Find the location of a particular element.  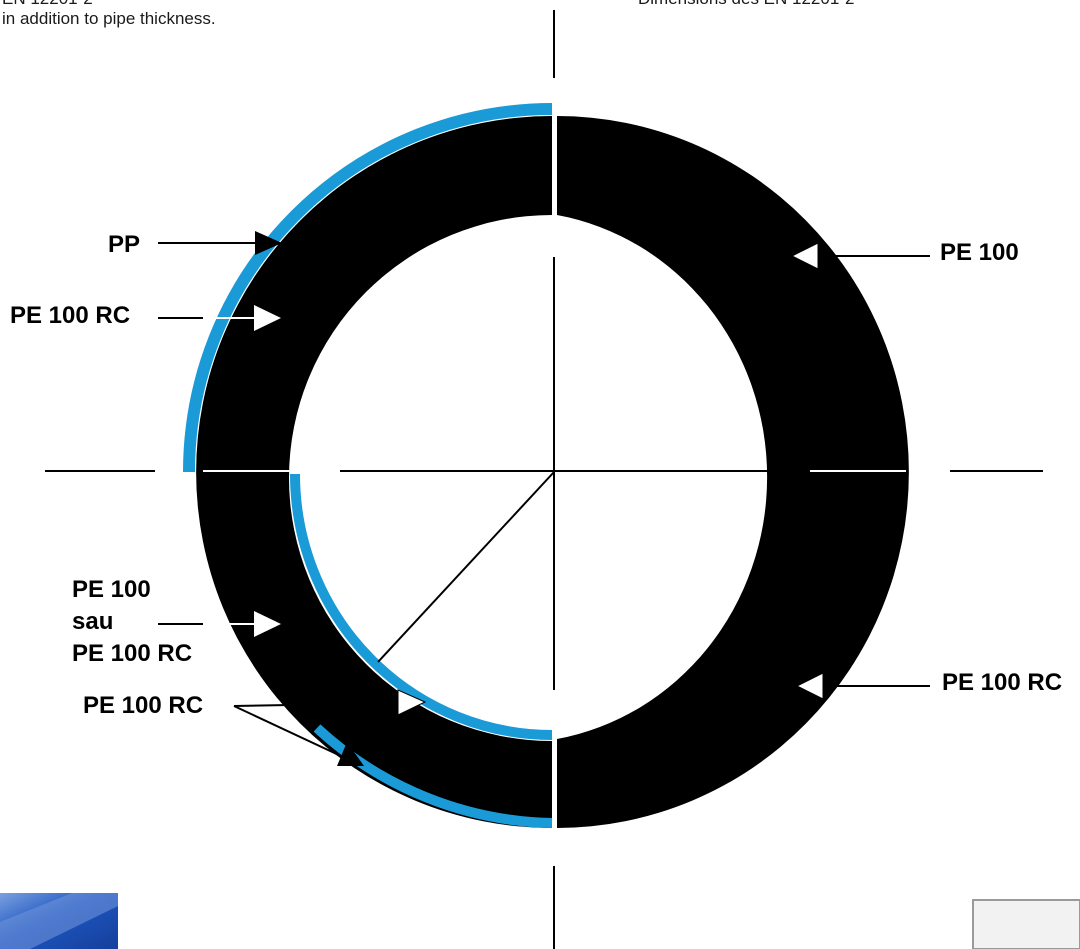

leader-pe100rc-bottom-left is located at coordinates (330, 727).